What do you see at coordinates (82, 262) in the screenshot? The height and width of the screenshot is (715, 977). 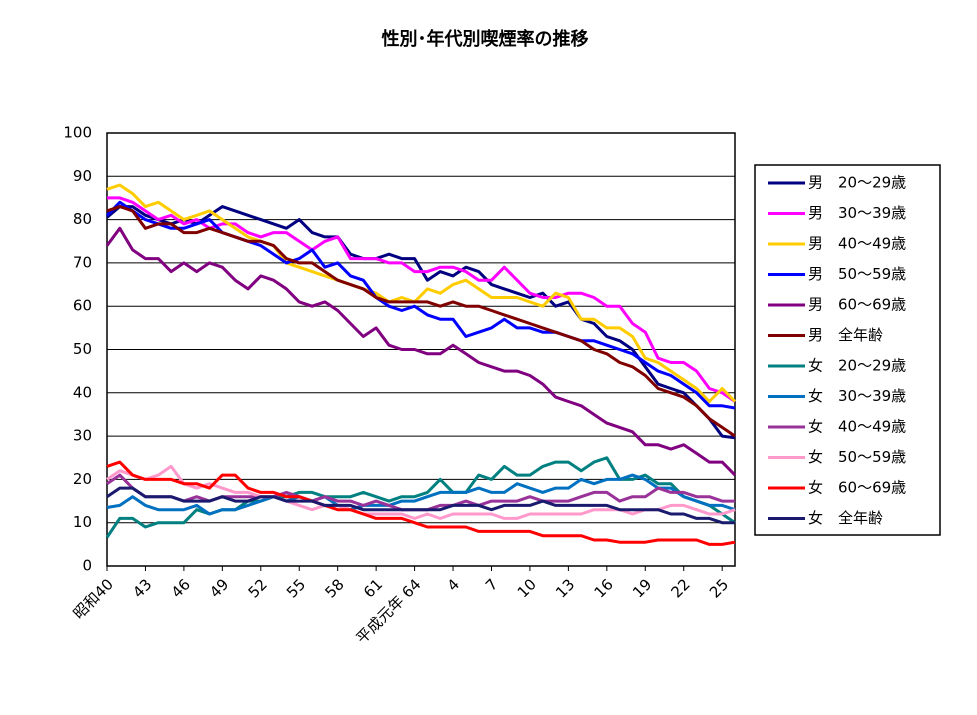 I see `y-tick-label: 70` at bounding box center [82, 262].